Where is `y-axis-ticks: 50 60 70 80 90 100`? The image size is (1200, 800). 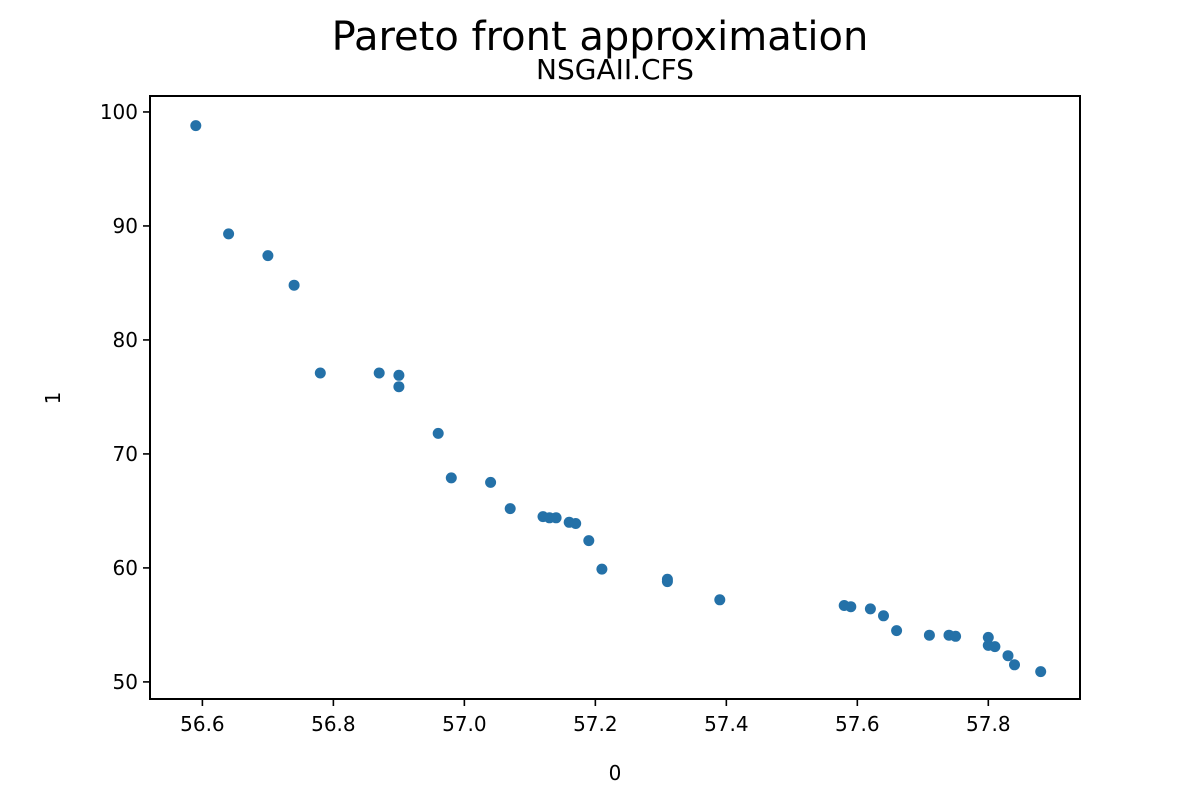
y-axis-ticks: 50 60 70 80 90 100 is located at coordinates (125, 397).